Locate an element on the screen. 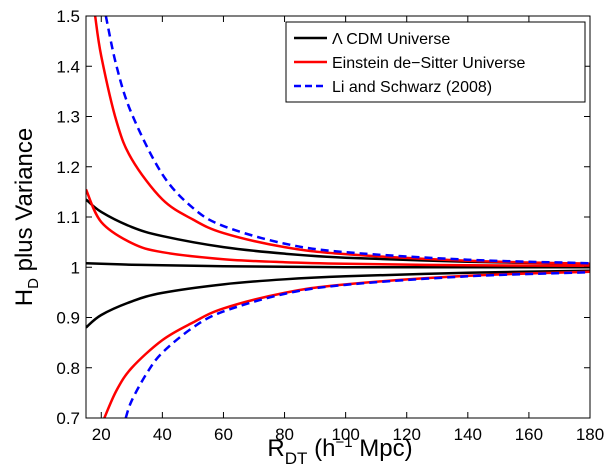 The width and height of the screenshot is (608, 468). legend-label-li-schwarz: Li and Schwarz (2008) is located at coordinates (412, 87).